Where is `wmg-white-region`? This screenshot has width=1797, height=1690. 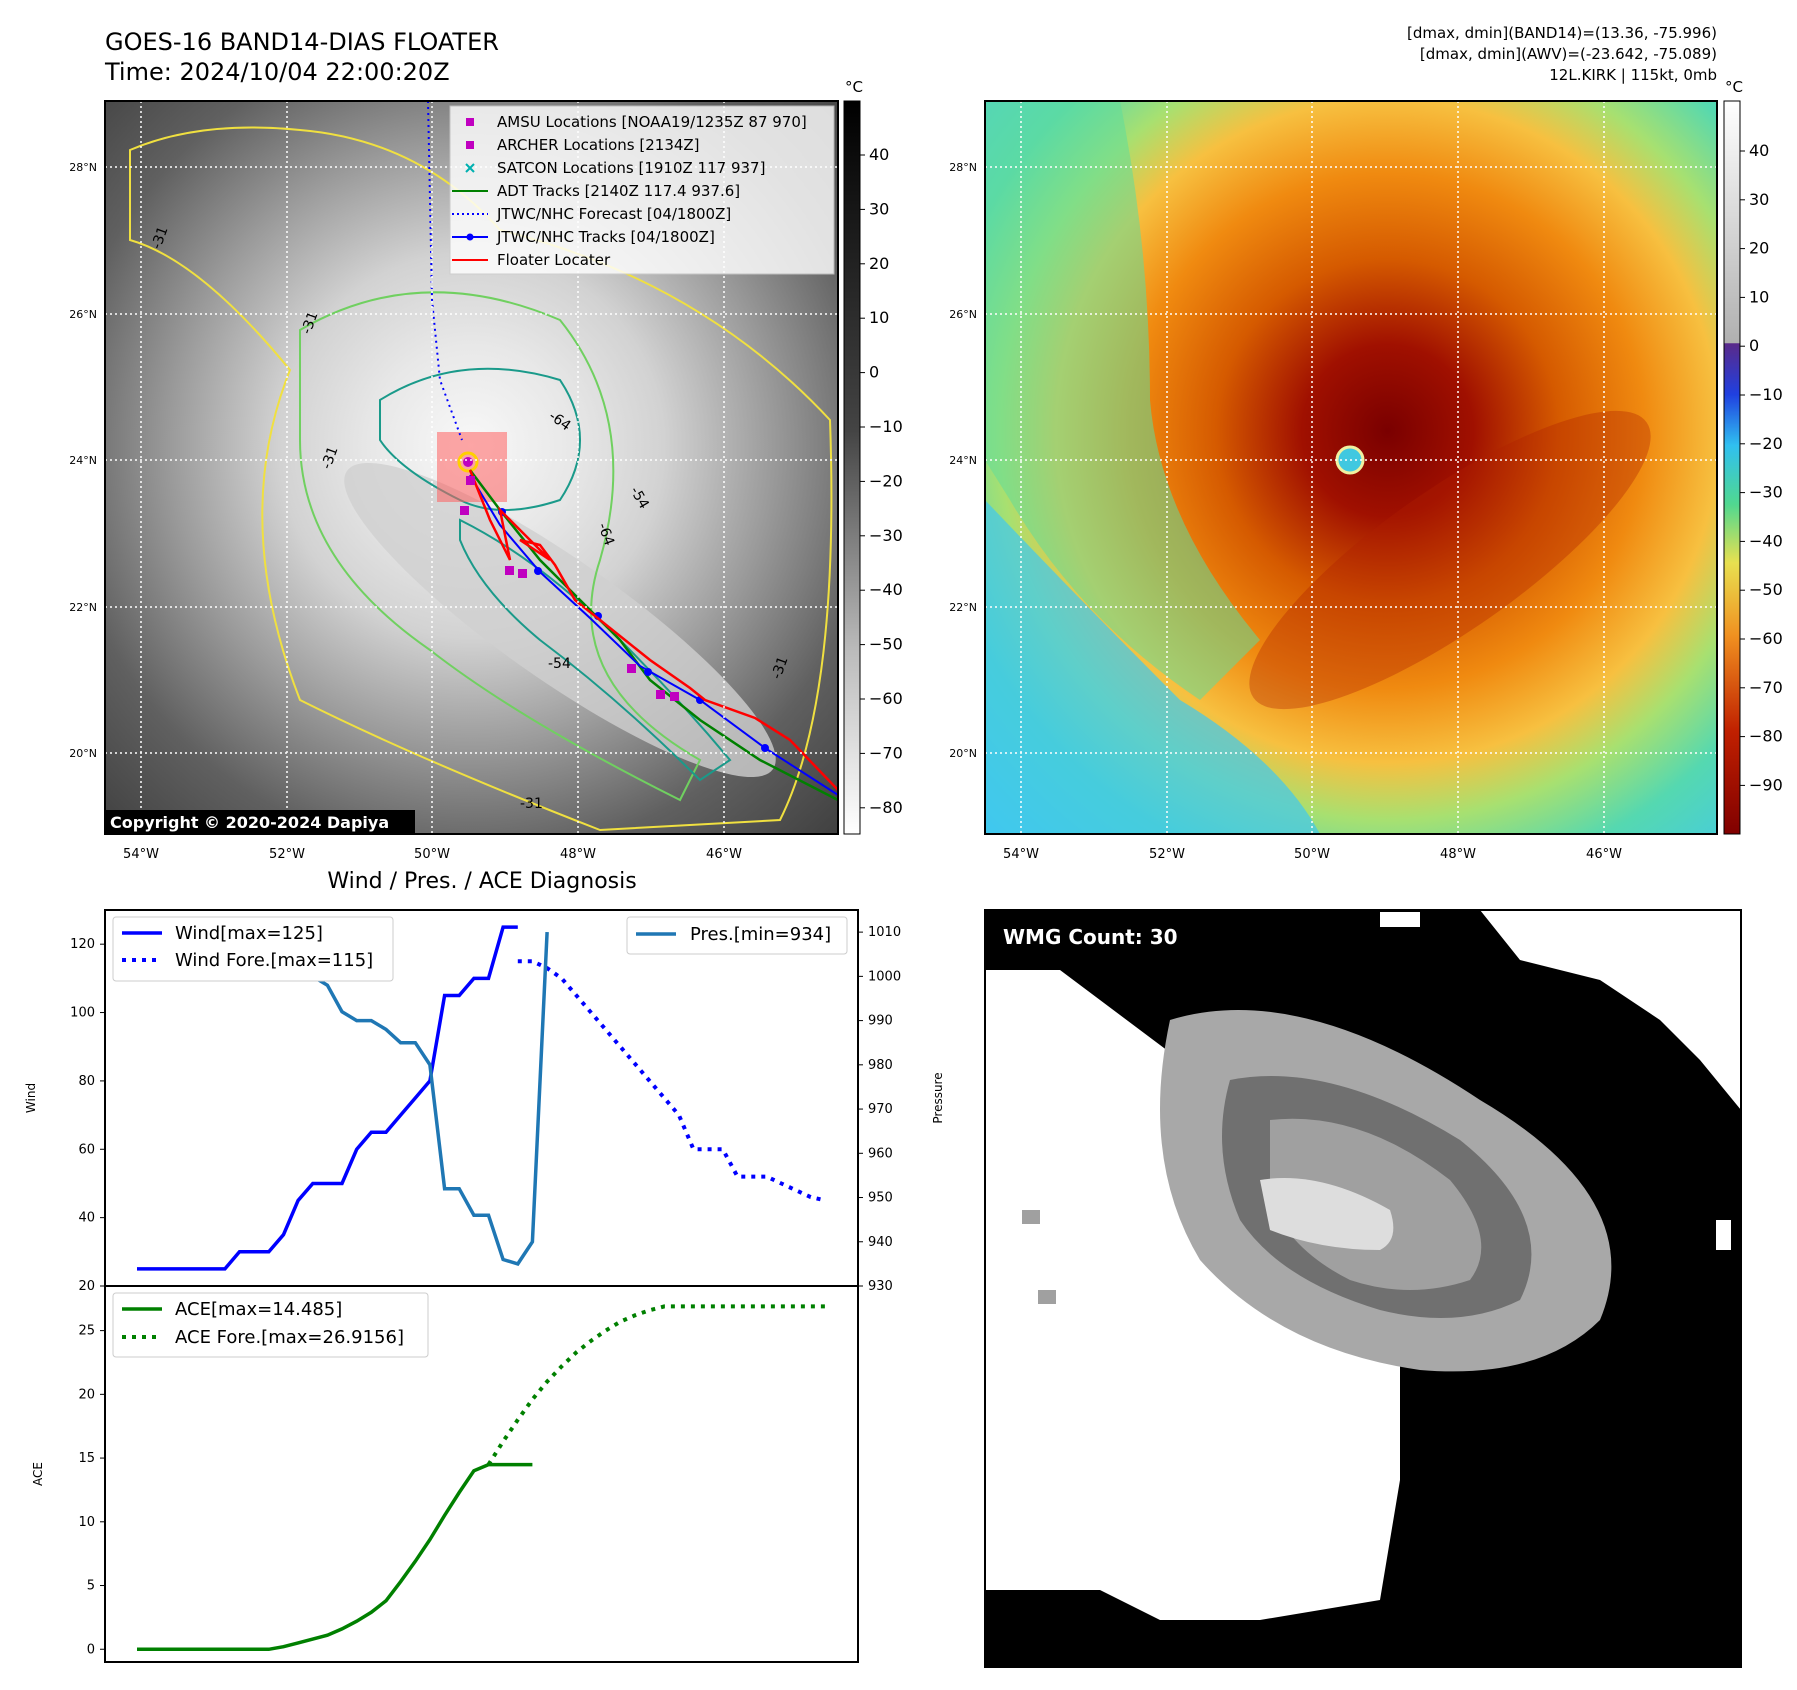
wmg-white-region is located at coordinates (1192, 1295).